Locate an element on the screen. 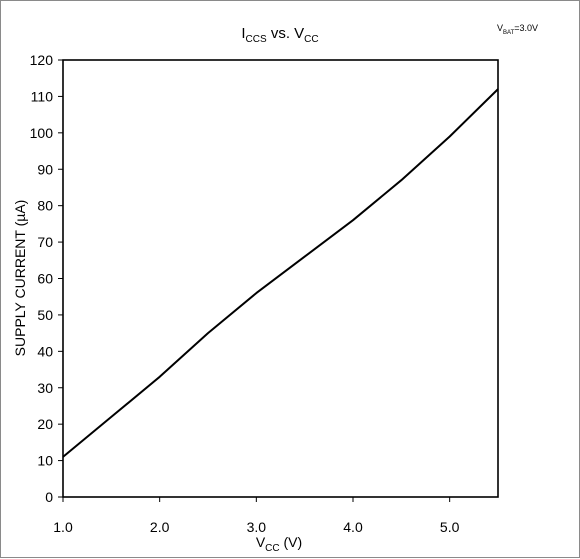 The height and width of the screenshot is (559, 580). y-tick-label: 60 is located at coordinates (45, 279).